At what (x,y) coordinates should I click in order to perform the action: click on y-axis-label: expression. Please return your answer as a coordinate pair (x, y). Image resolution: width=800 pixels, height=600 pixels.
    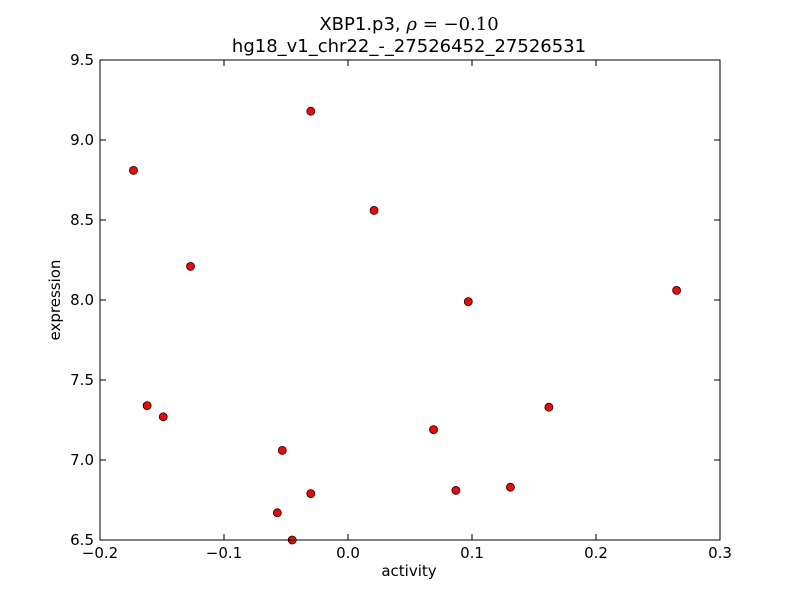
    Looking at the image, I should click on (55, 300).